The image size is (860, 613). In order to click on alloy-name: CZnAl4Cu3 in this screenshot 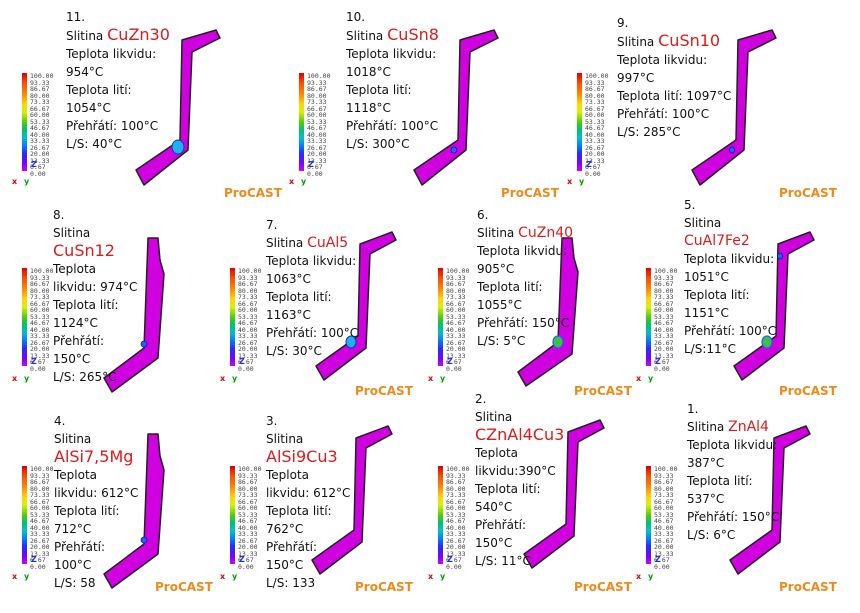, I will do `click(520, 434)`.